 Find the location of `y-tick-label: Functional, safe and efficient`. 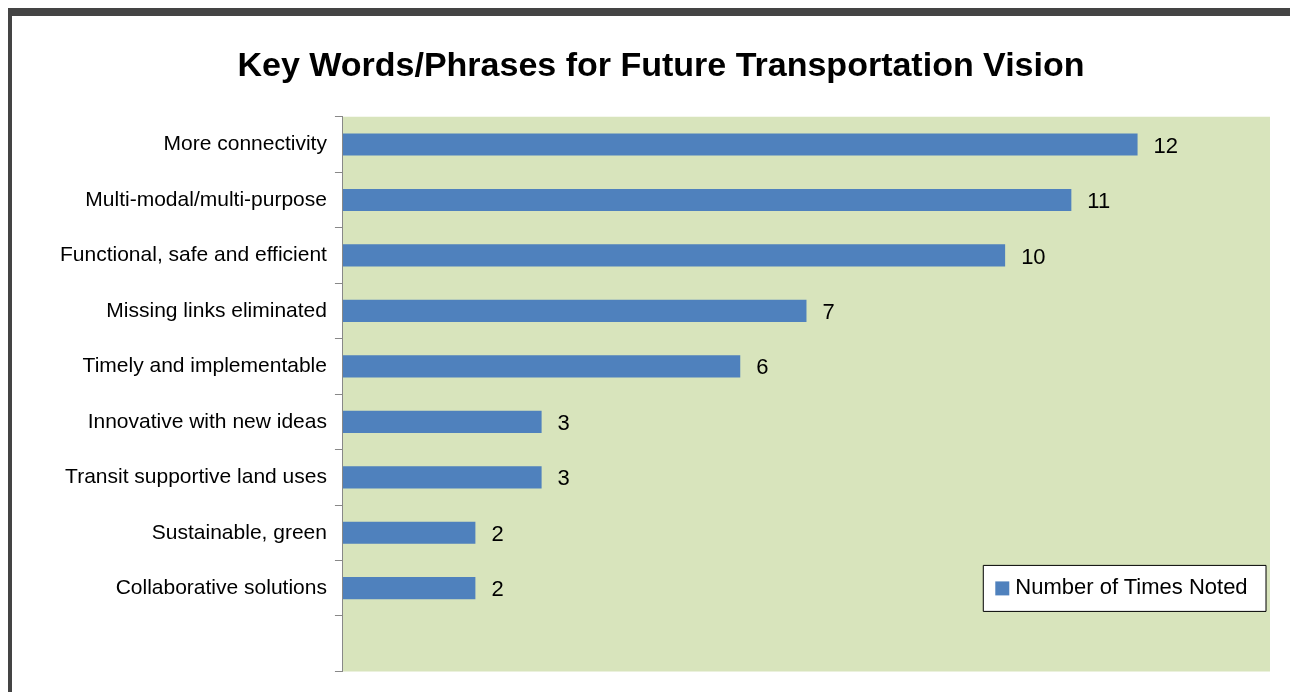

y-tick-label: Functional, safe and efficient is located at coordinates (194, 254).